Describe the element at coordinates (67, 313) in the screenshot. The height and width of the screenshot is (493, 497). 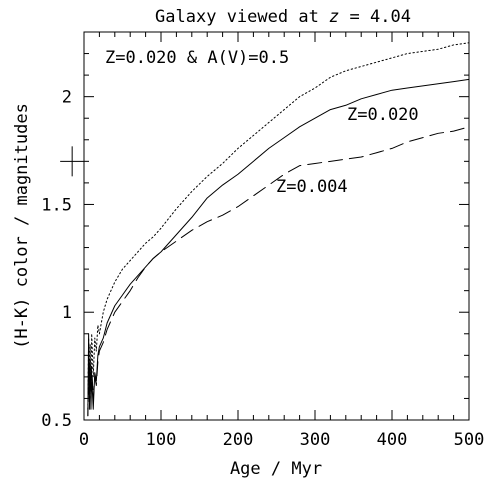
I see `y-tick-label: 1` at that location.